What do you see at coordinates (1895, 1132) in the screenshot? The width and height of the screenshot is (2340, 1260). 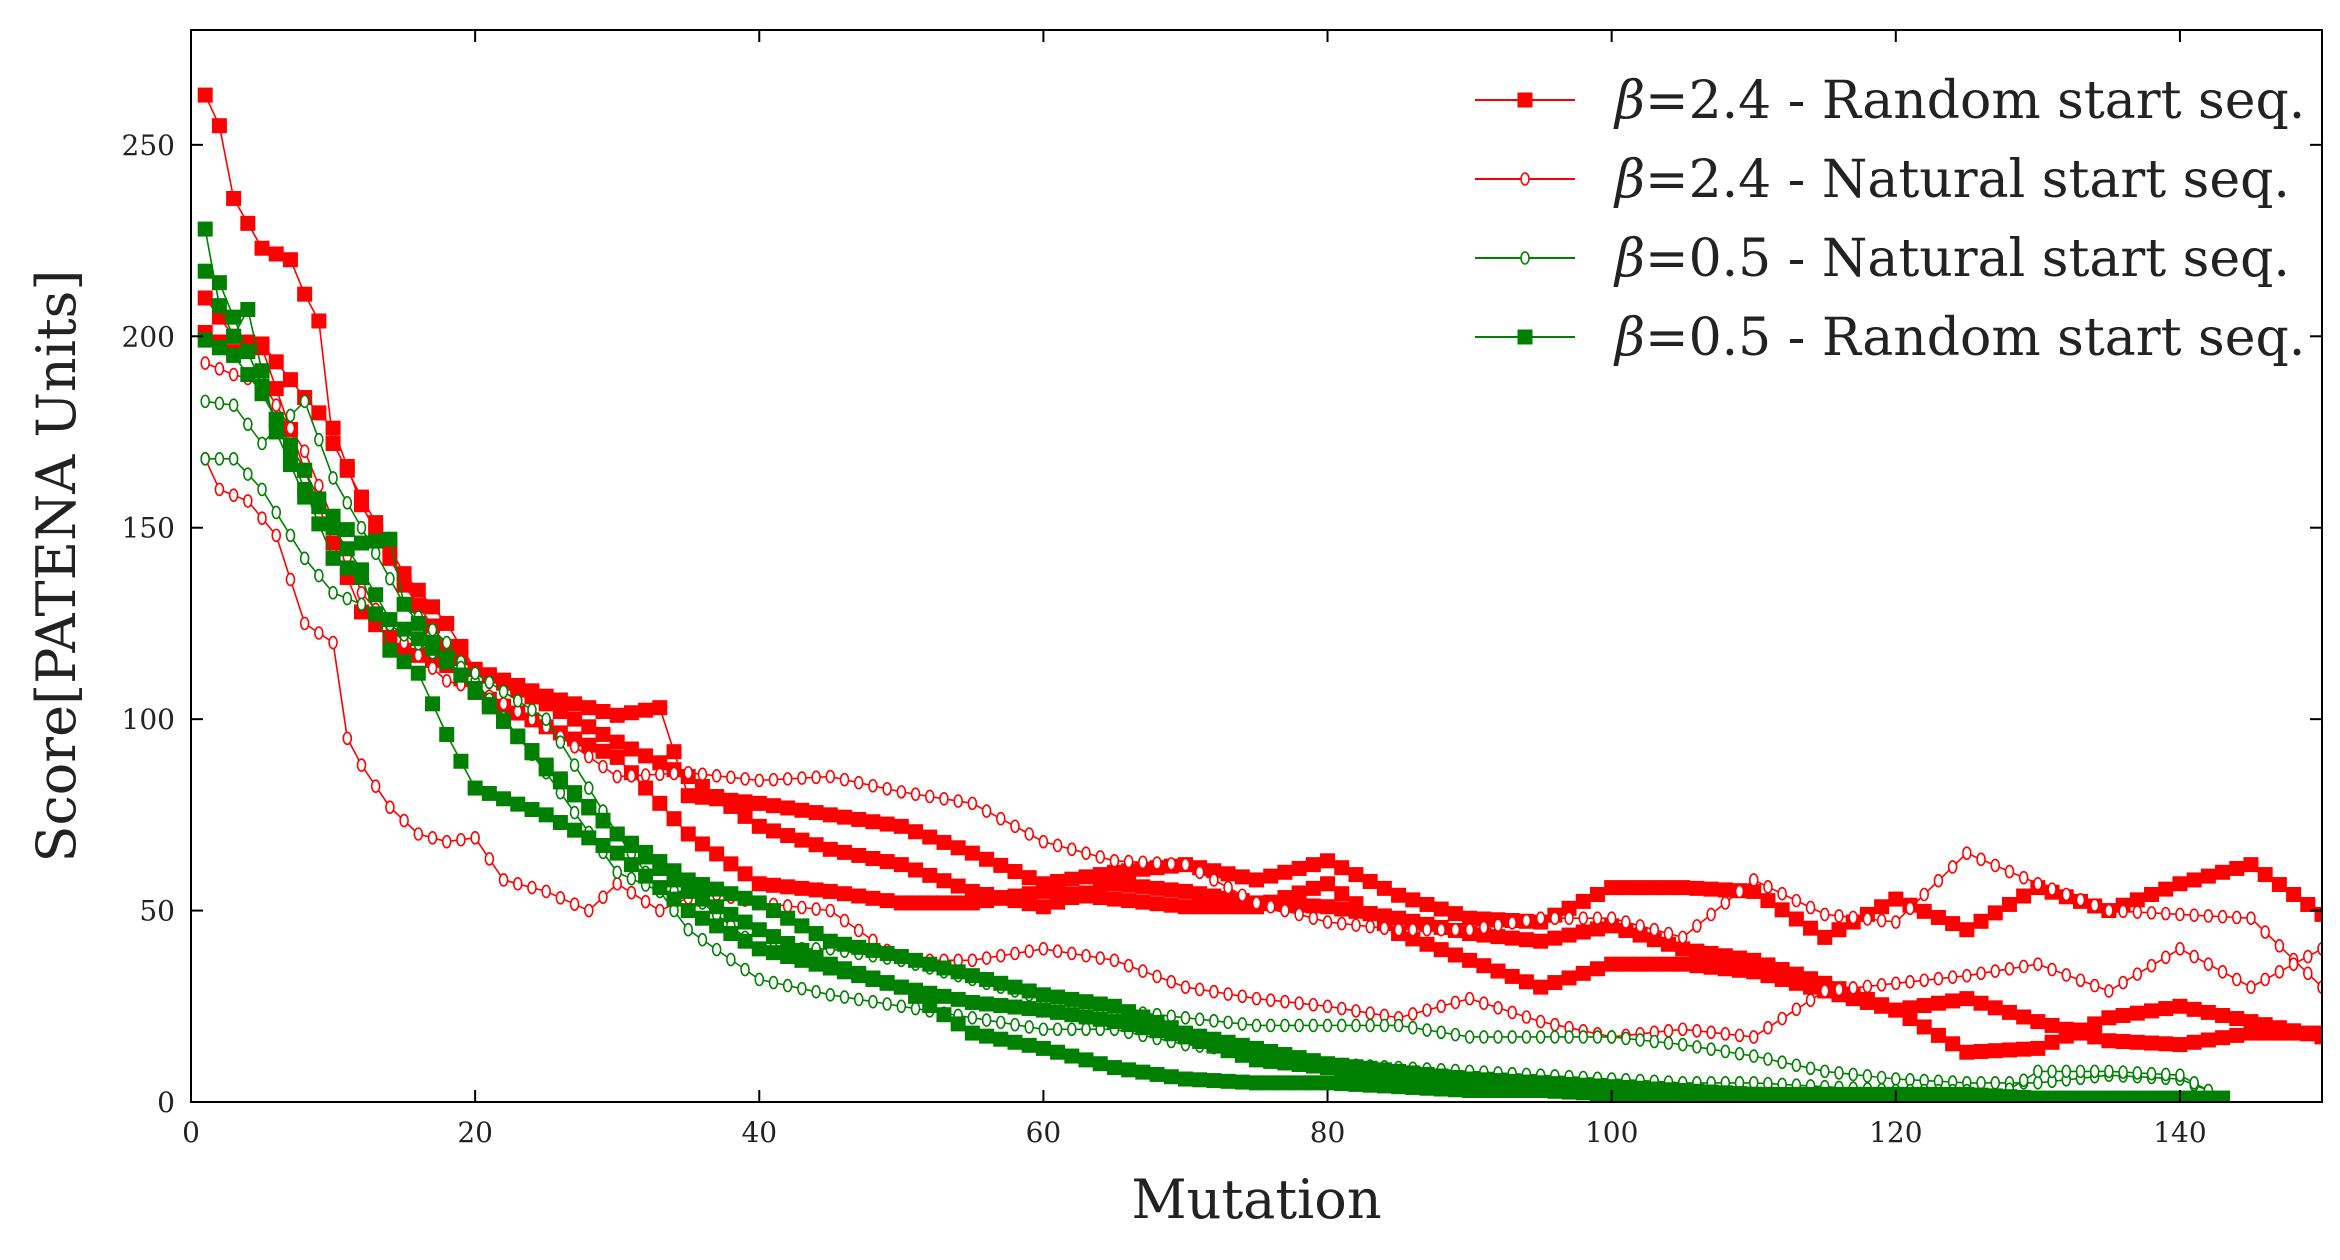 I see `x-tick-label: 120` at bounding box center [1895, 1132].